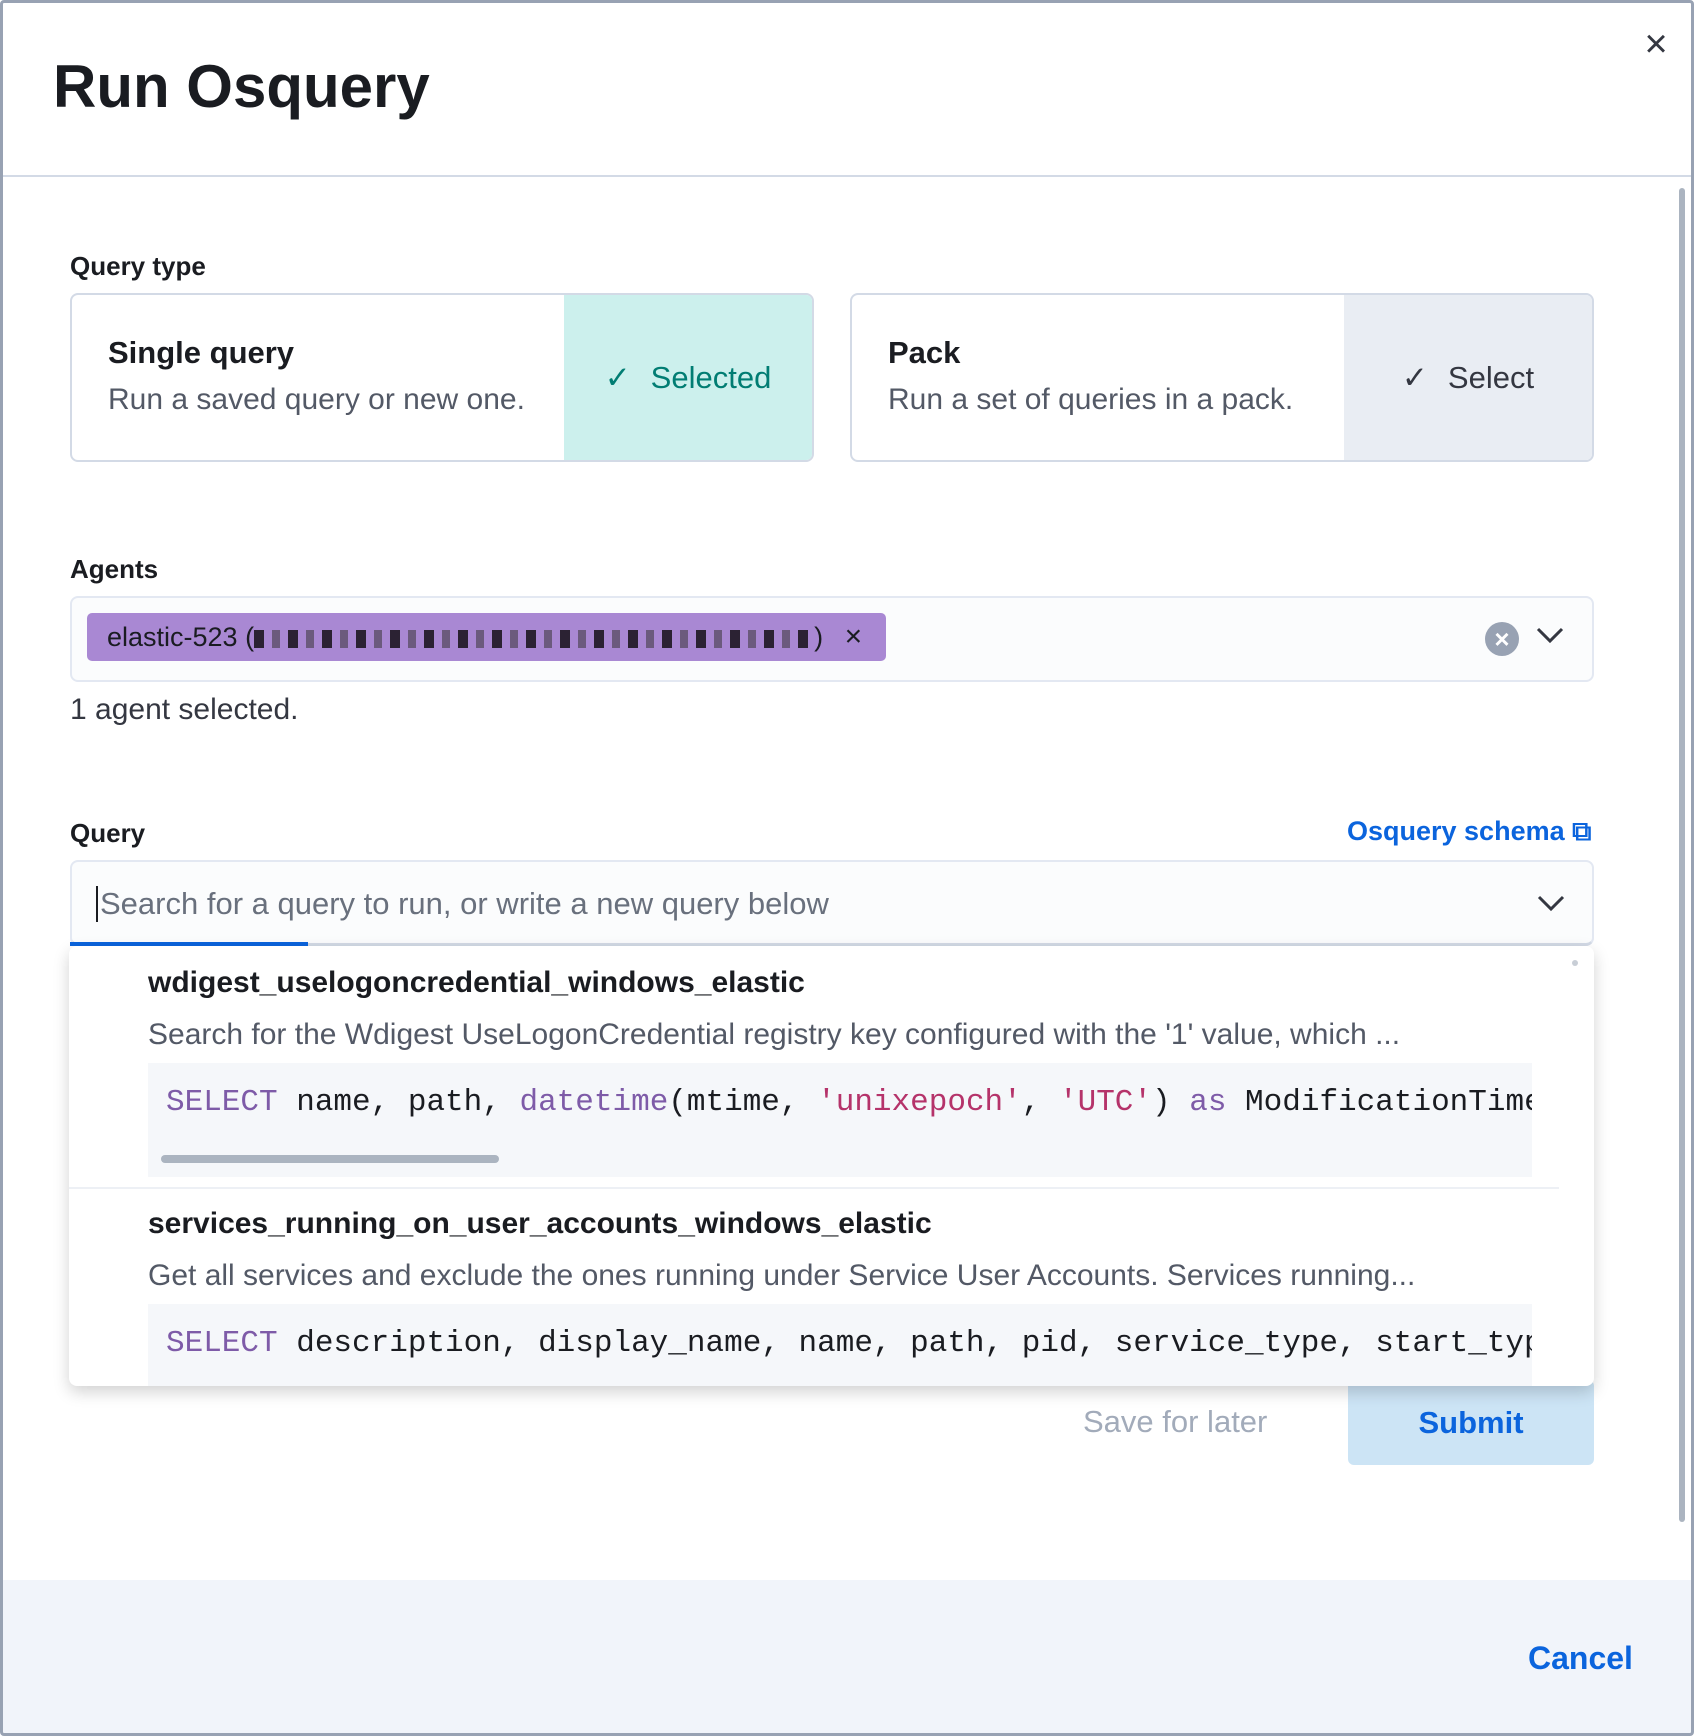  I want to click on single-query-selected-button: ✓ Selected, so click(688, 377).